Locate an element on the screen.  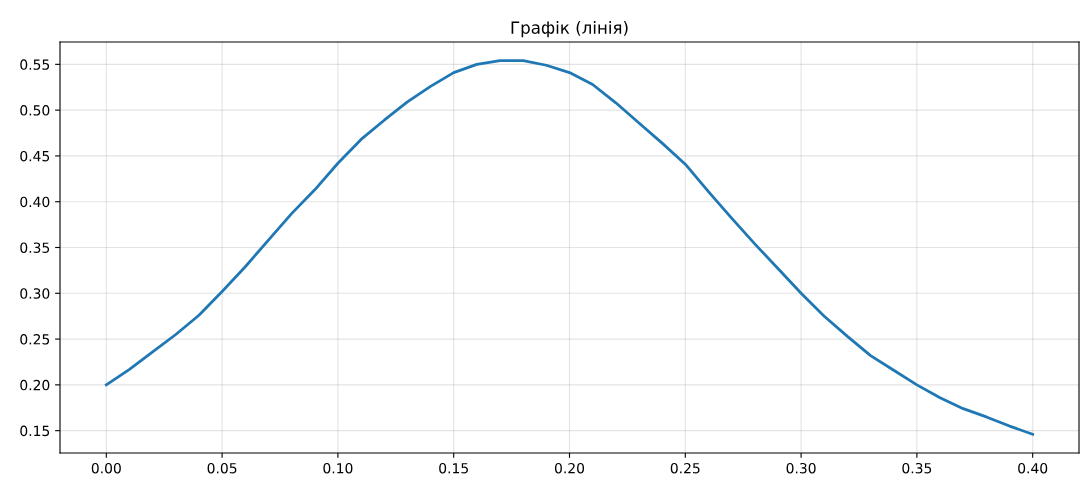
x-tick-label: 0.30 is located at coordinates (801, 468).